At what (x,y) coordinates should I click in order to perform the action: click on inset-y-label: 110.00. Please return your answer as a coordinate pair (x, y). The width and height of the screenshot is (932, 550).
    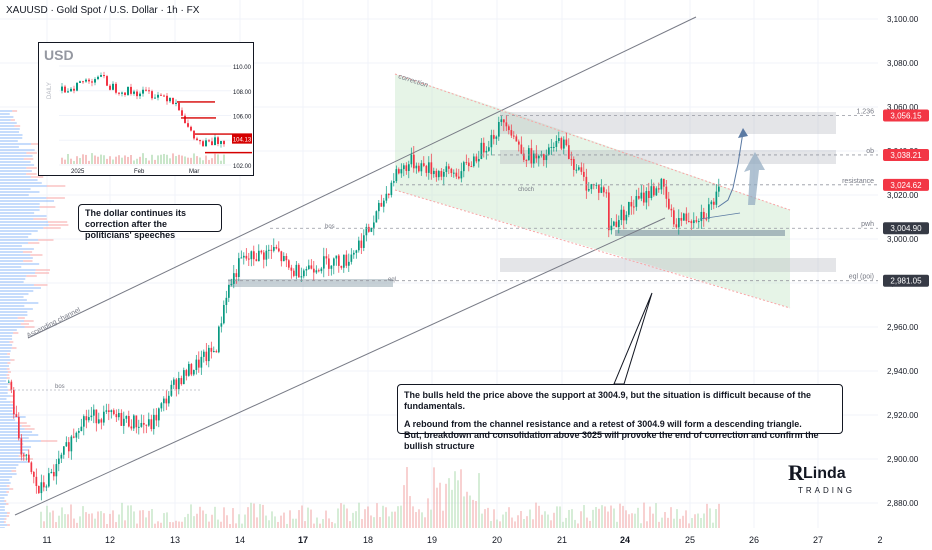
    Looking at the image, I should click on (242, 68).